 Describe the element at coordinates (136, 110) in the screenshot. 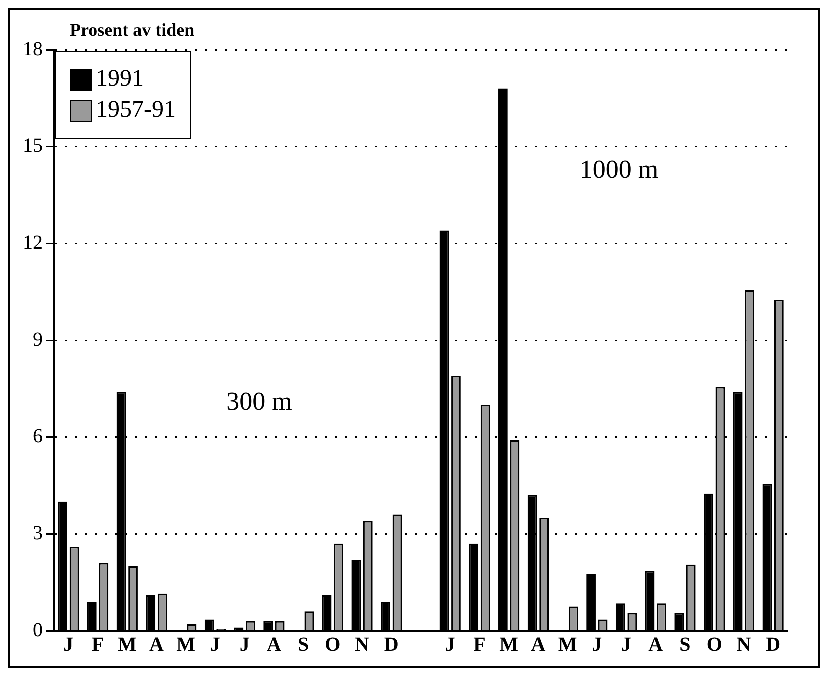

I see `legend-label: 1957-91` at that location.